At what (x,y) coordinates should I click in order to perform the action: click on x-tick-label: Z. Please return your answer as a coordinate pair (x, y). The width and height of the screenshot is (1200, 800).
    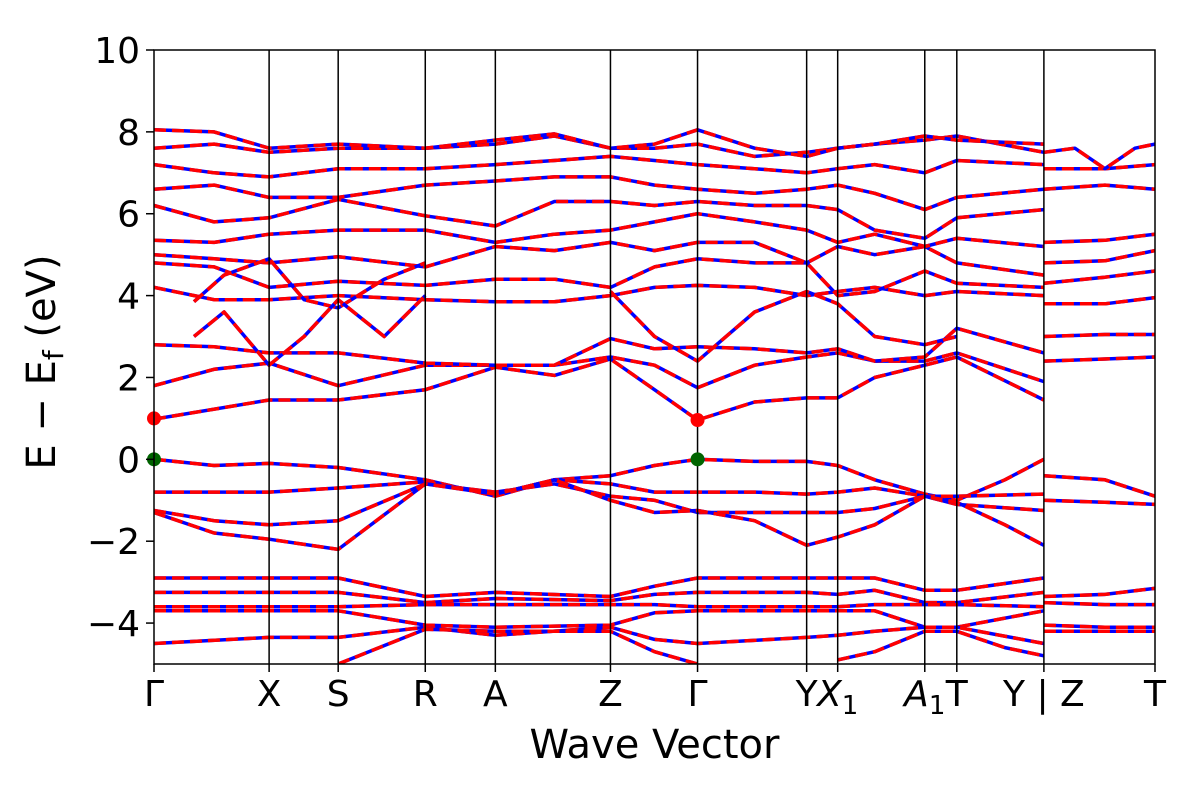
    Looking at the image, I should click on (610, 694).